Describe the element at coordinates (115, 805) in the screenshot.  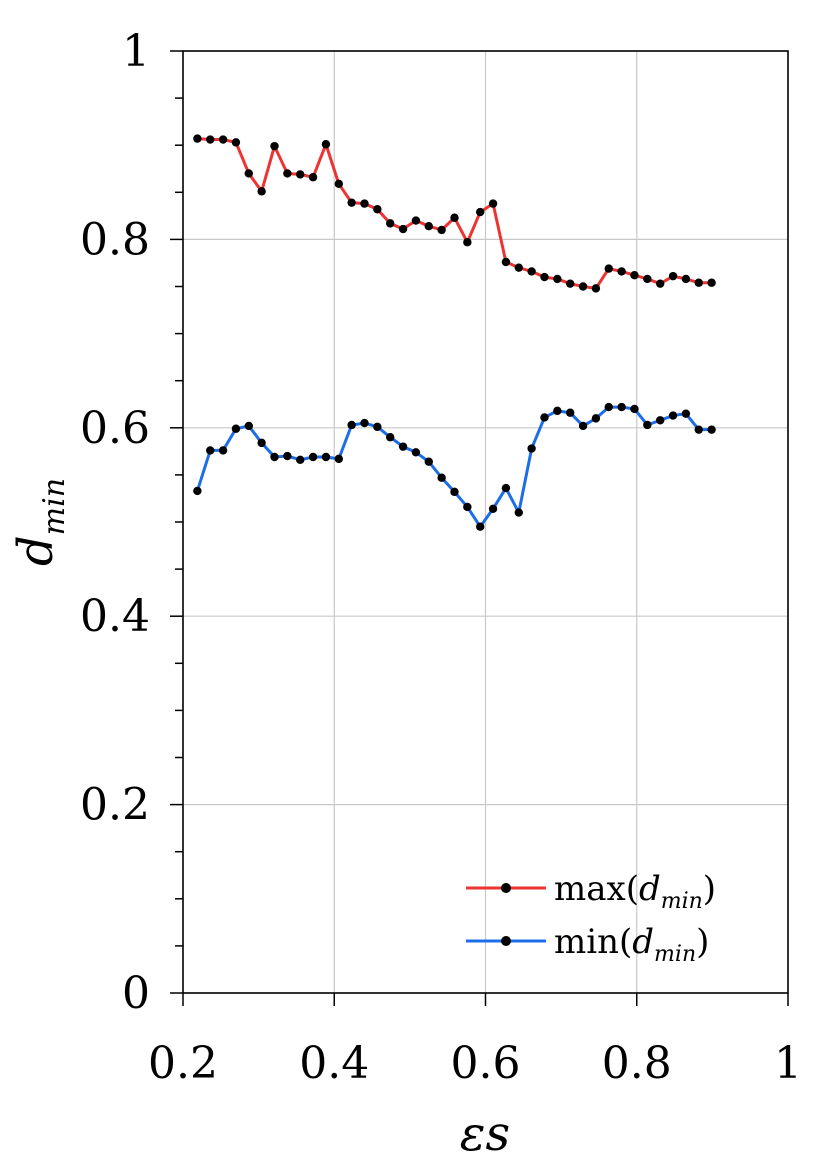
I see `y-tick-label: 0.2` at that location.